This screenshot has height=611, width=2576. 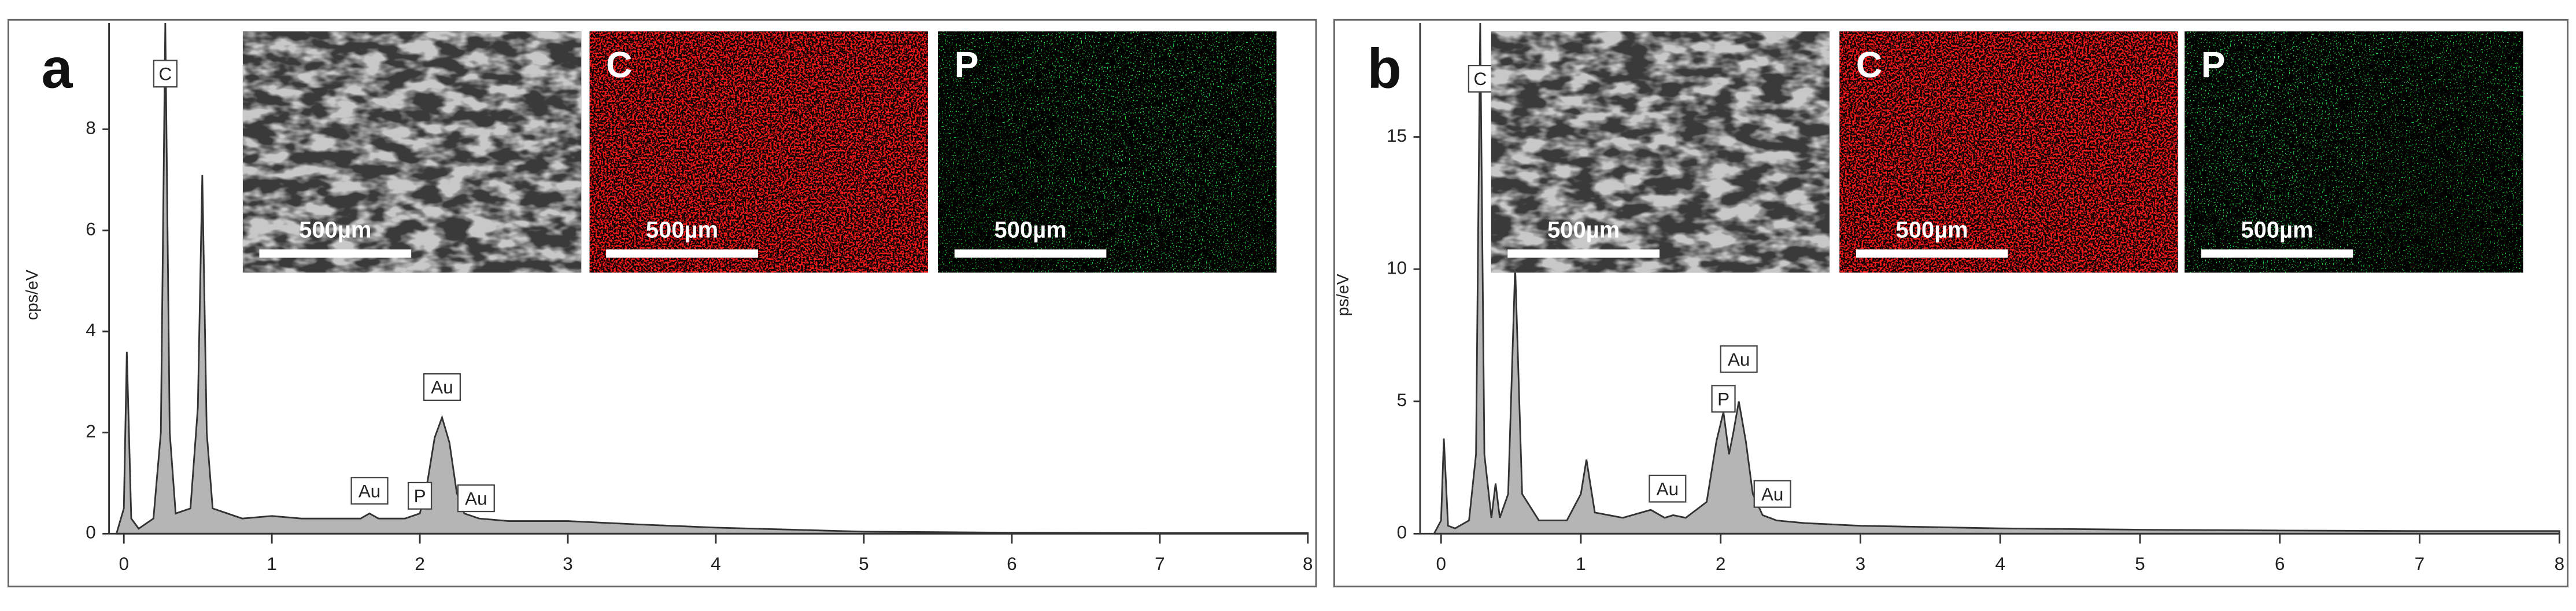 I want to click on panel-label: a, so click(x=58, y=68).